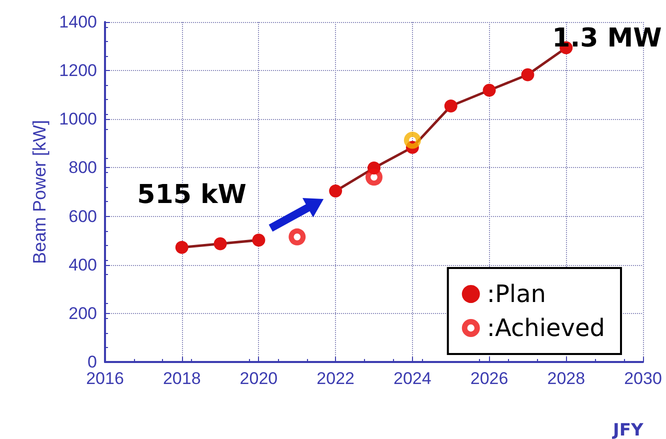 This screenshot has height=439, width=666. What do you see at coordinates (607, 39) in the screenshot?
I see `annotation: 1.3 MW` at bounding box center [607, 39].